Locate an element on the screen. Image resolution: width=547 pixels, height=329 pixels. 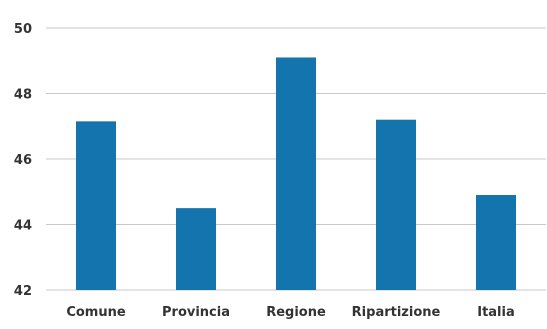
bar-provincia is located at coordinates (196, 249).